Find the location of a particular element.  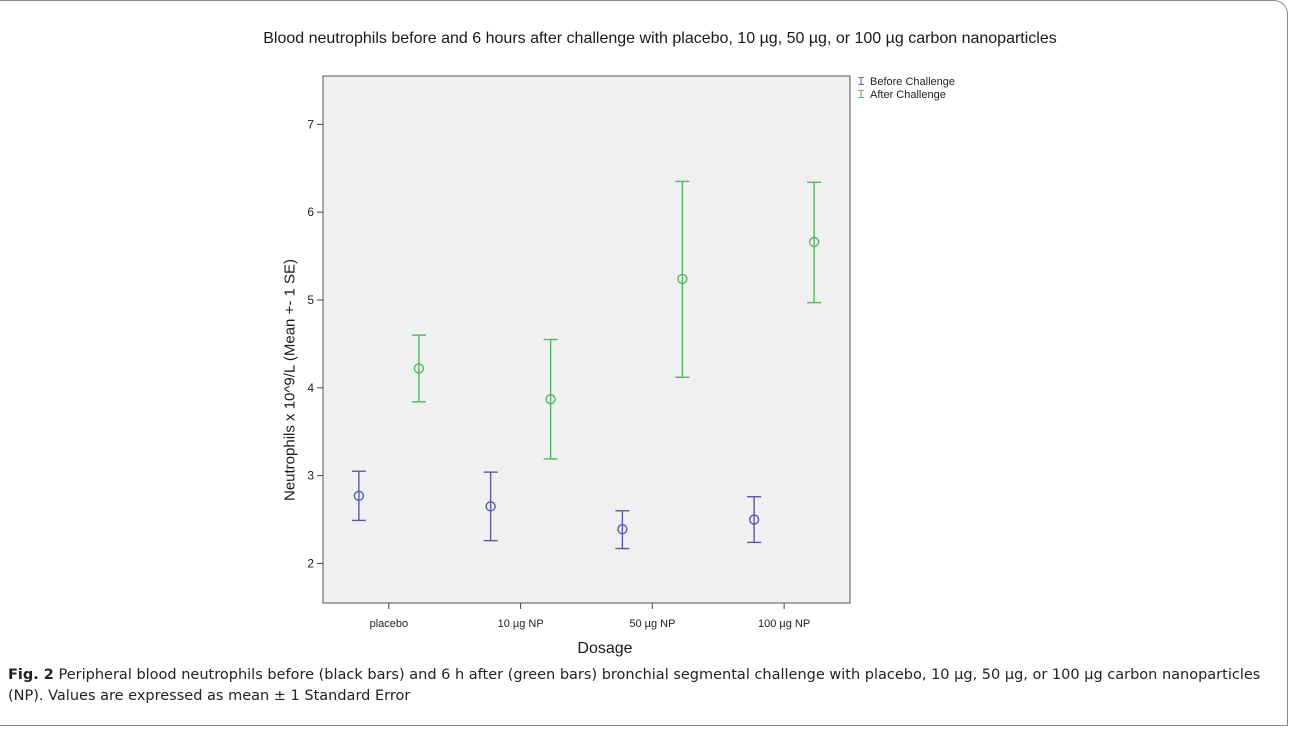

series-before-challenge is located at coordinates (556, 510).